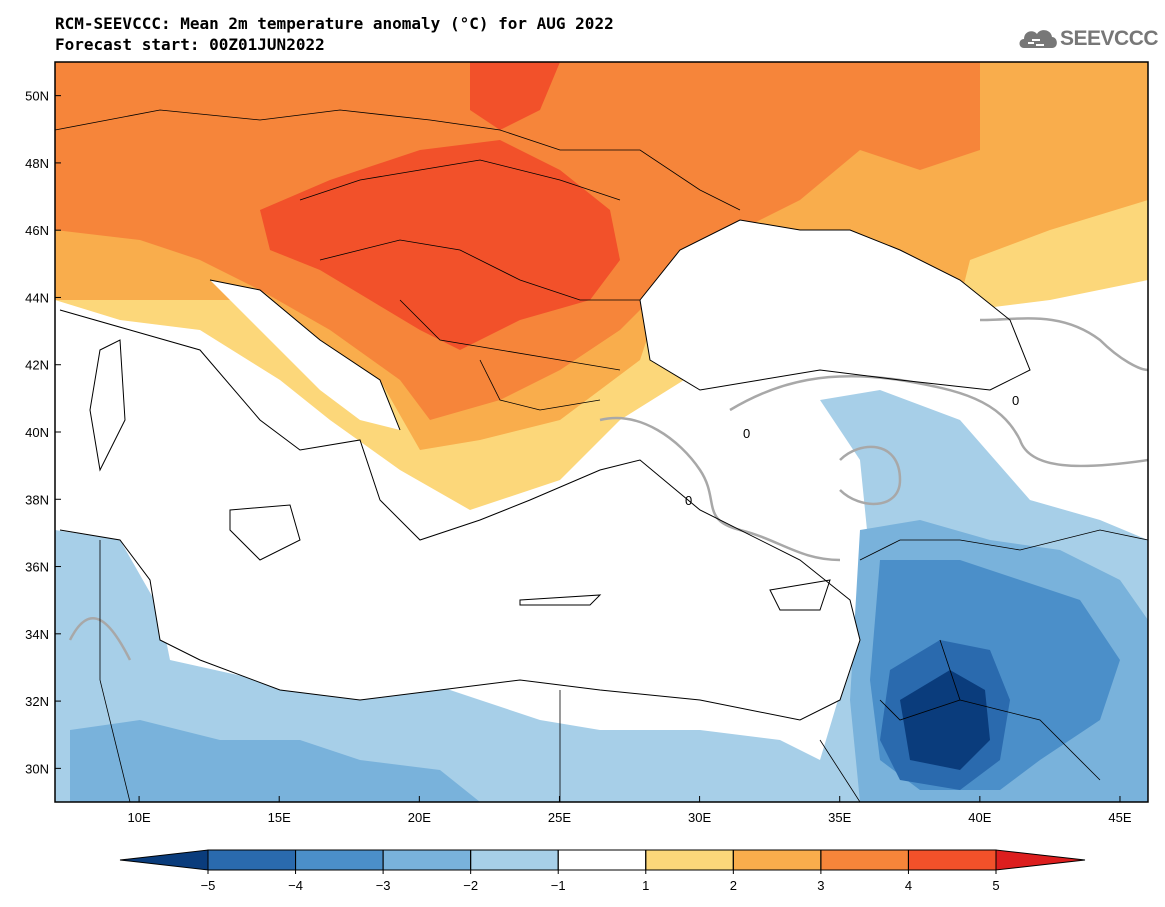 This screenshot has height=907, width=1165. I want to click on map-subtitle: Forecast start: 00Z01JUN2022, so click(190, 44).